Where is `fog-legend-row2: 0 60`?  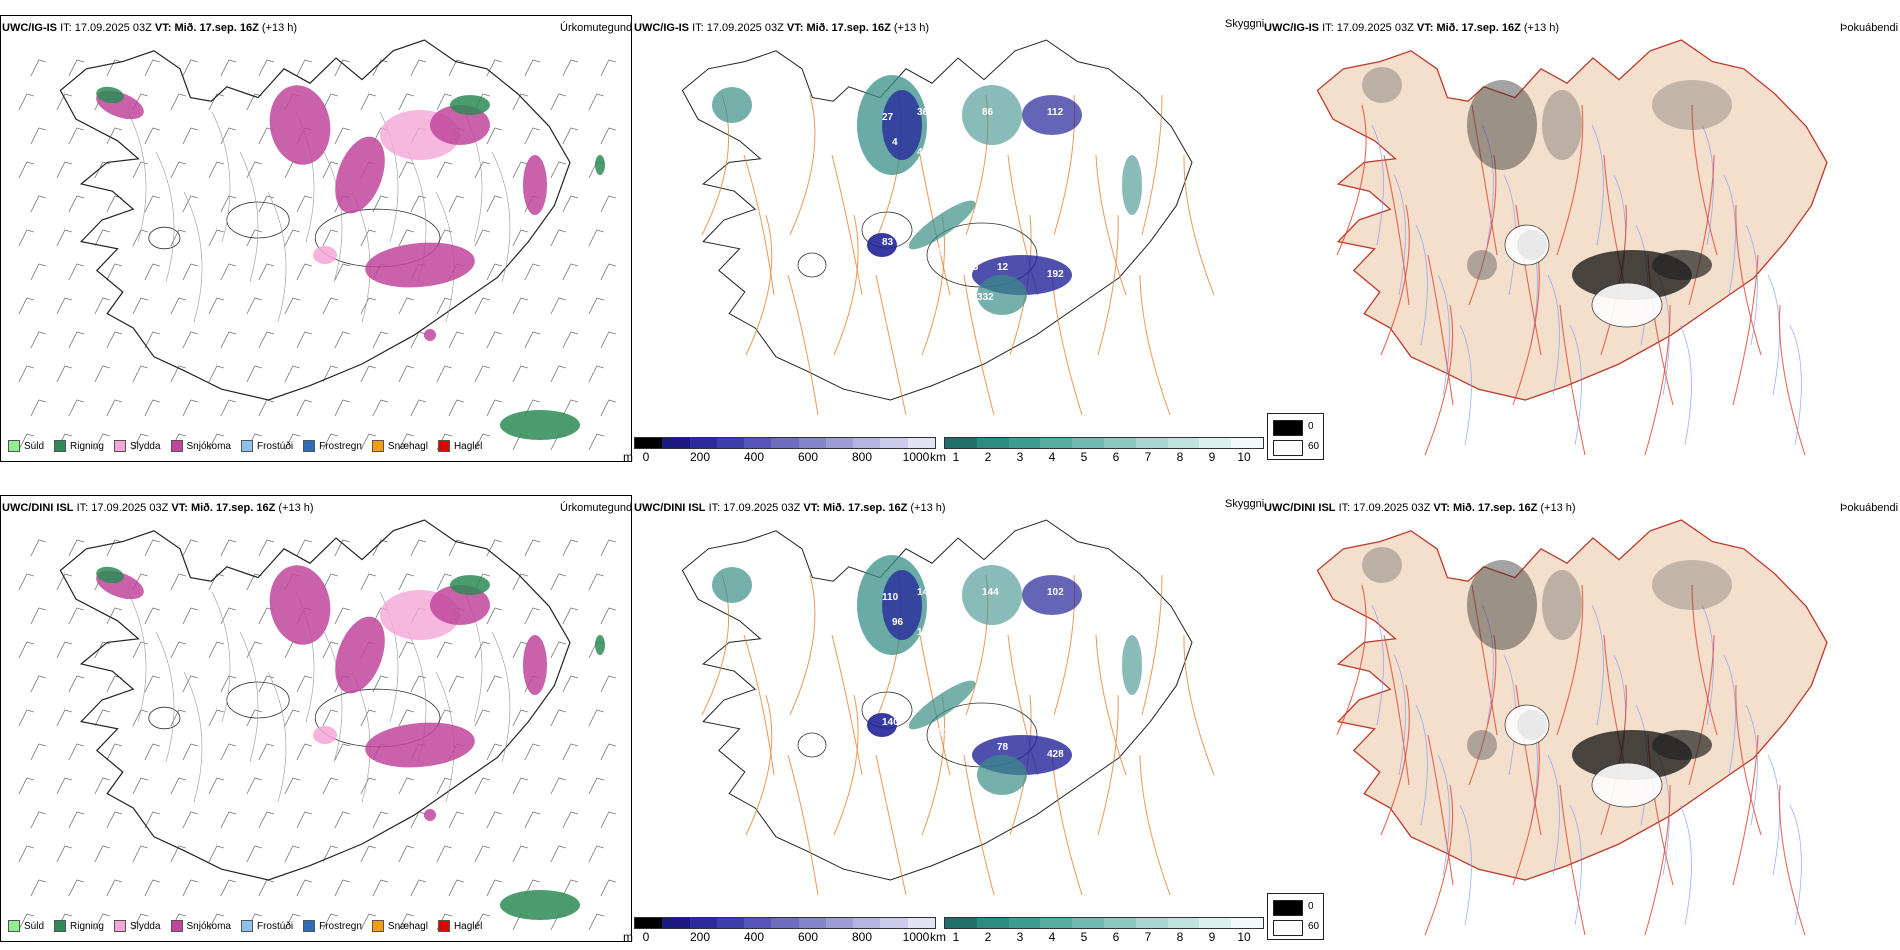 fog-legend-row2: 0 60 is located at coordinates (1295, 916).